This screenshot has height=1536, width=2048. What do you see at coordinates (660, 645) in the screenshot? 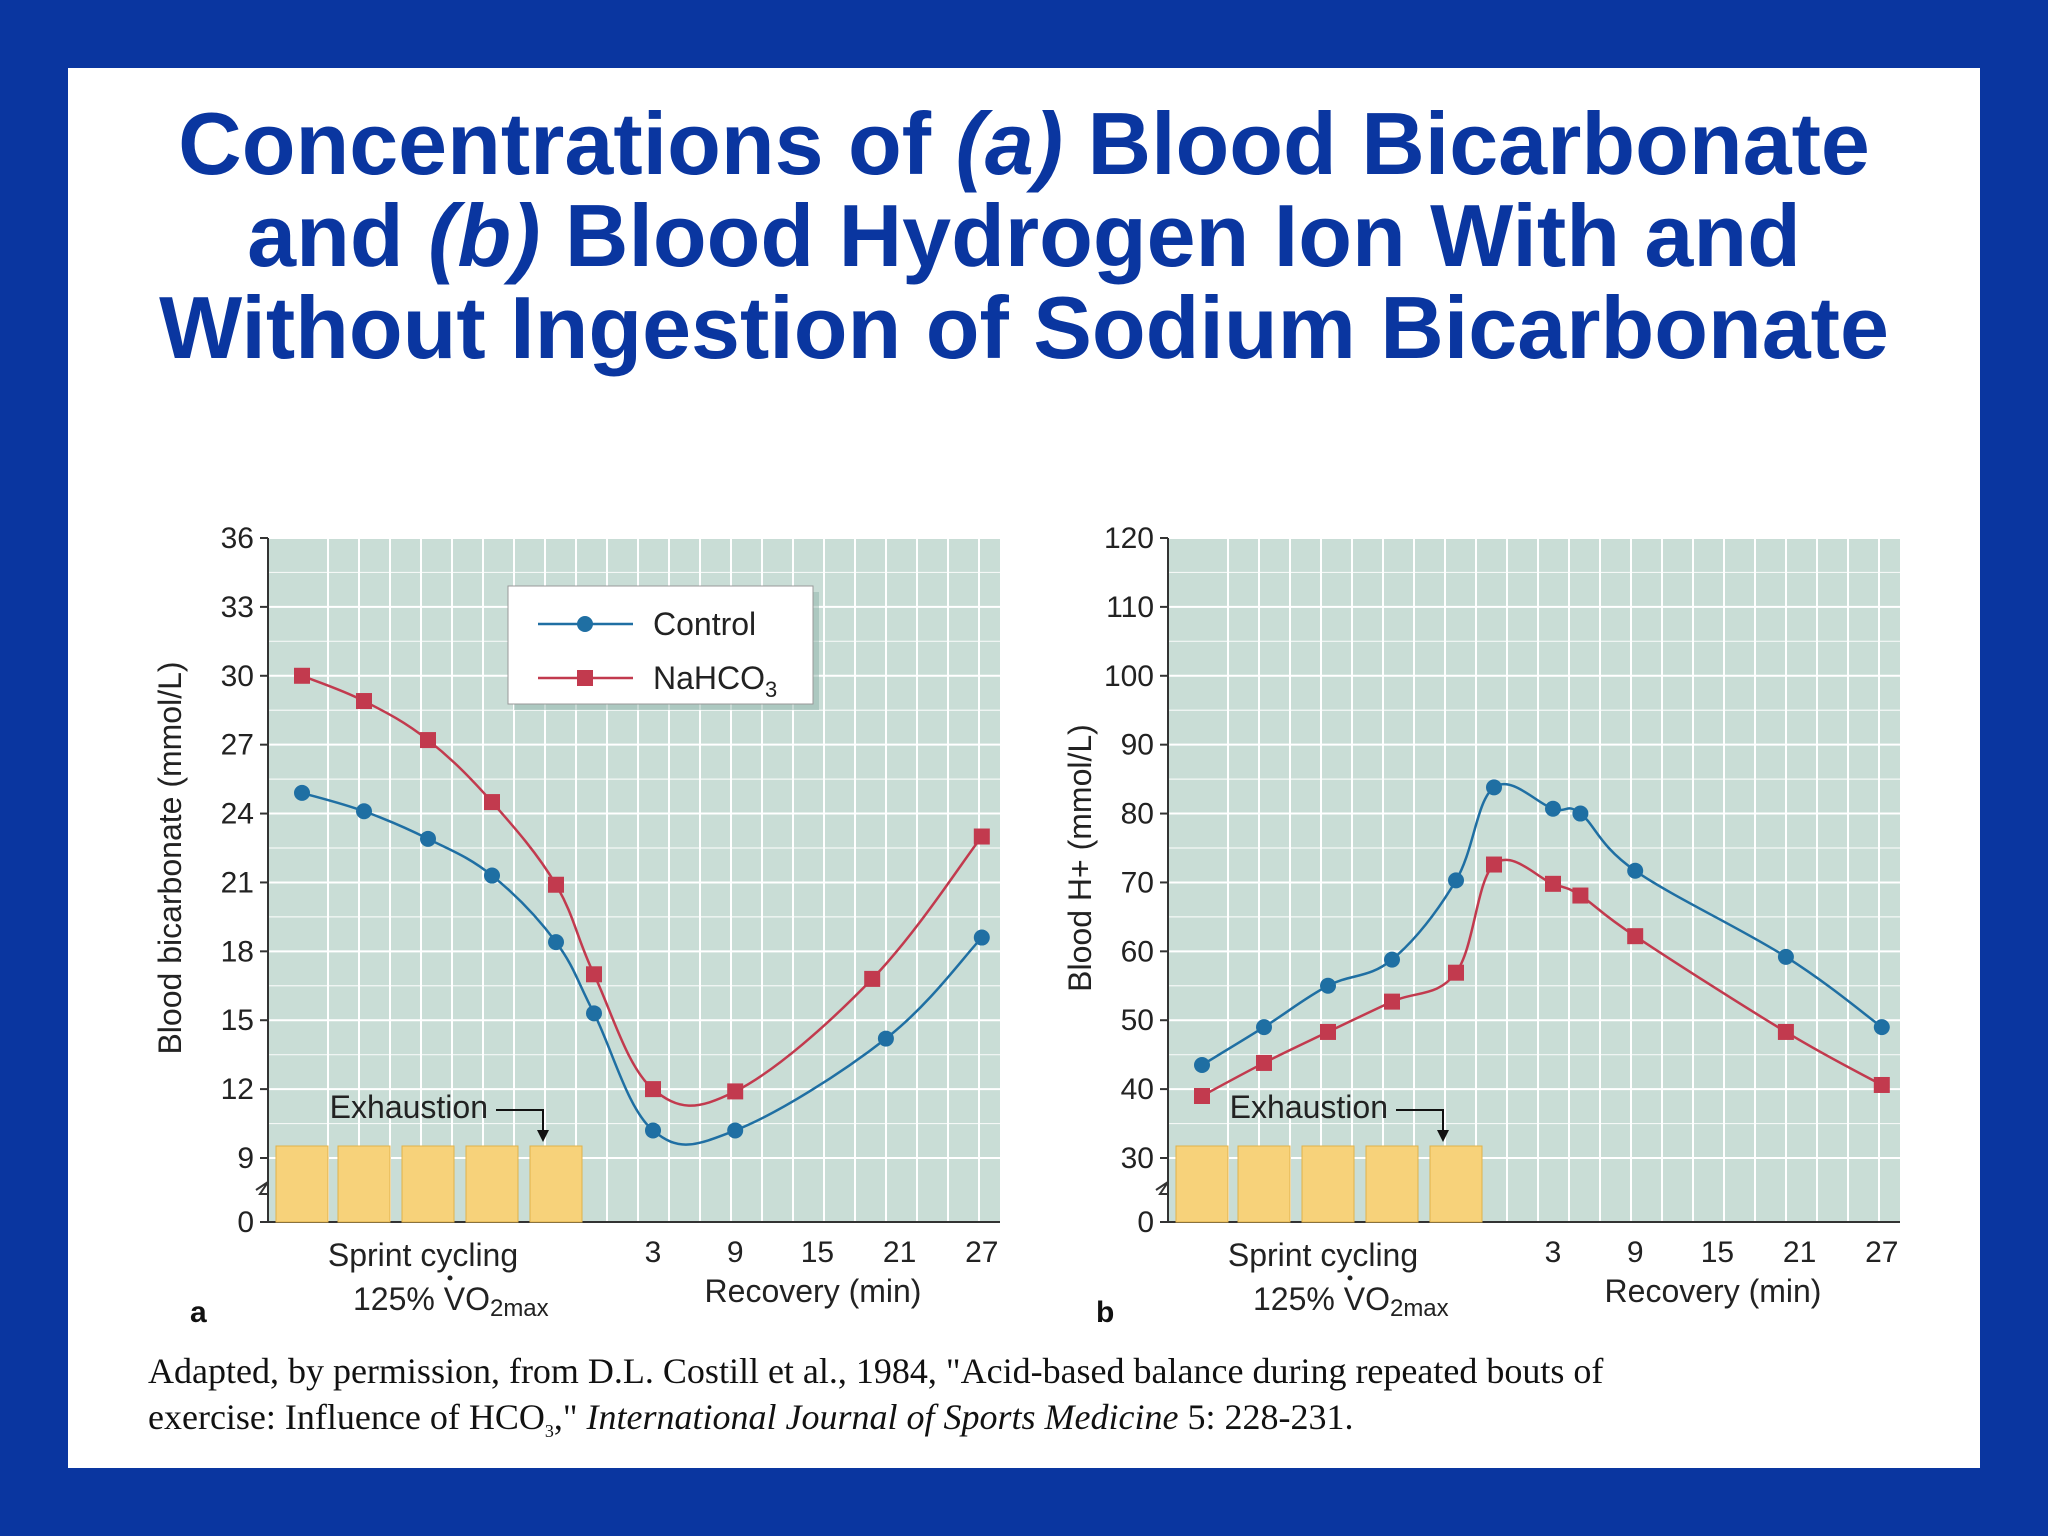
I see `legend-box` at bounding box center [660, 645].